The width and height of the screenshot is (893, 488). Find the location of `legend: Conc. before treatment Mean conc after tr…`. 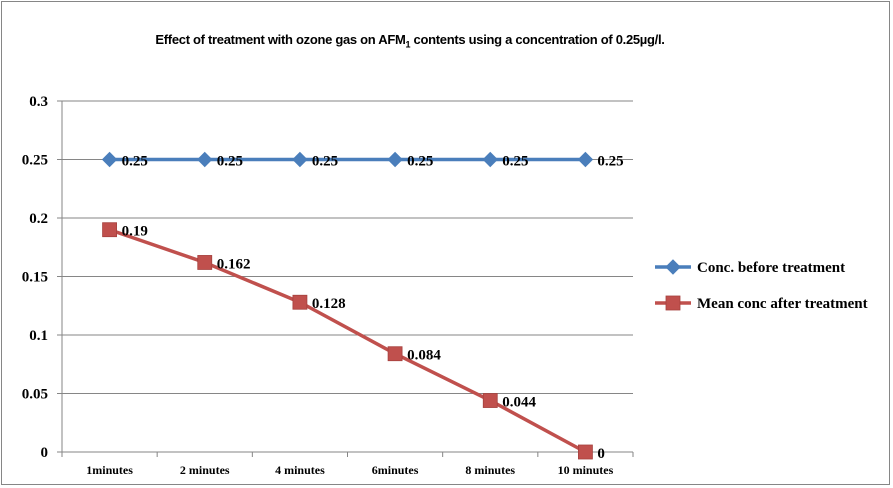

legend: Conc. before treatment Mean conc after tr… is located at coordinates (761, 285).